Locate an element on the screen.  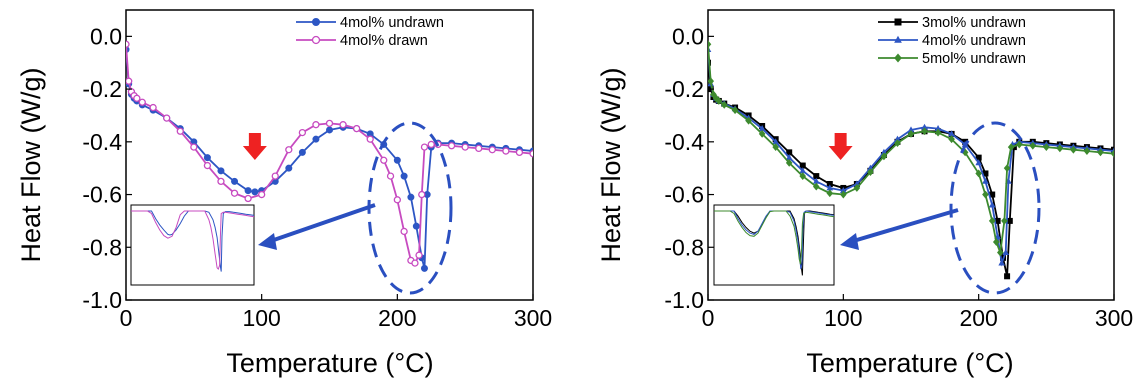
legend-label: 4mol% undrawn is located at coordinates (974, 41).